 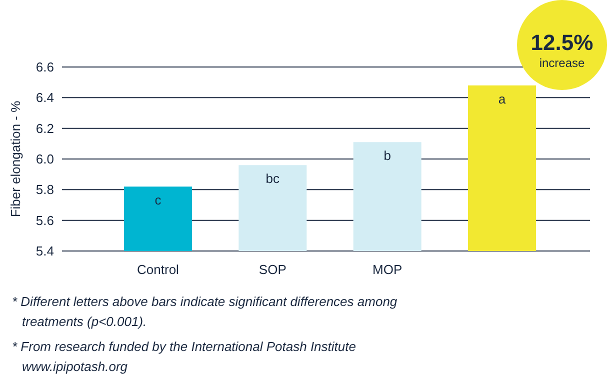 I want to click on text: * From research funded by the International Potash Institute www.ipipotash.org, so click(x=184, y=356).